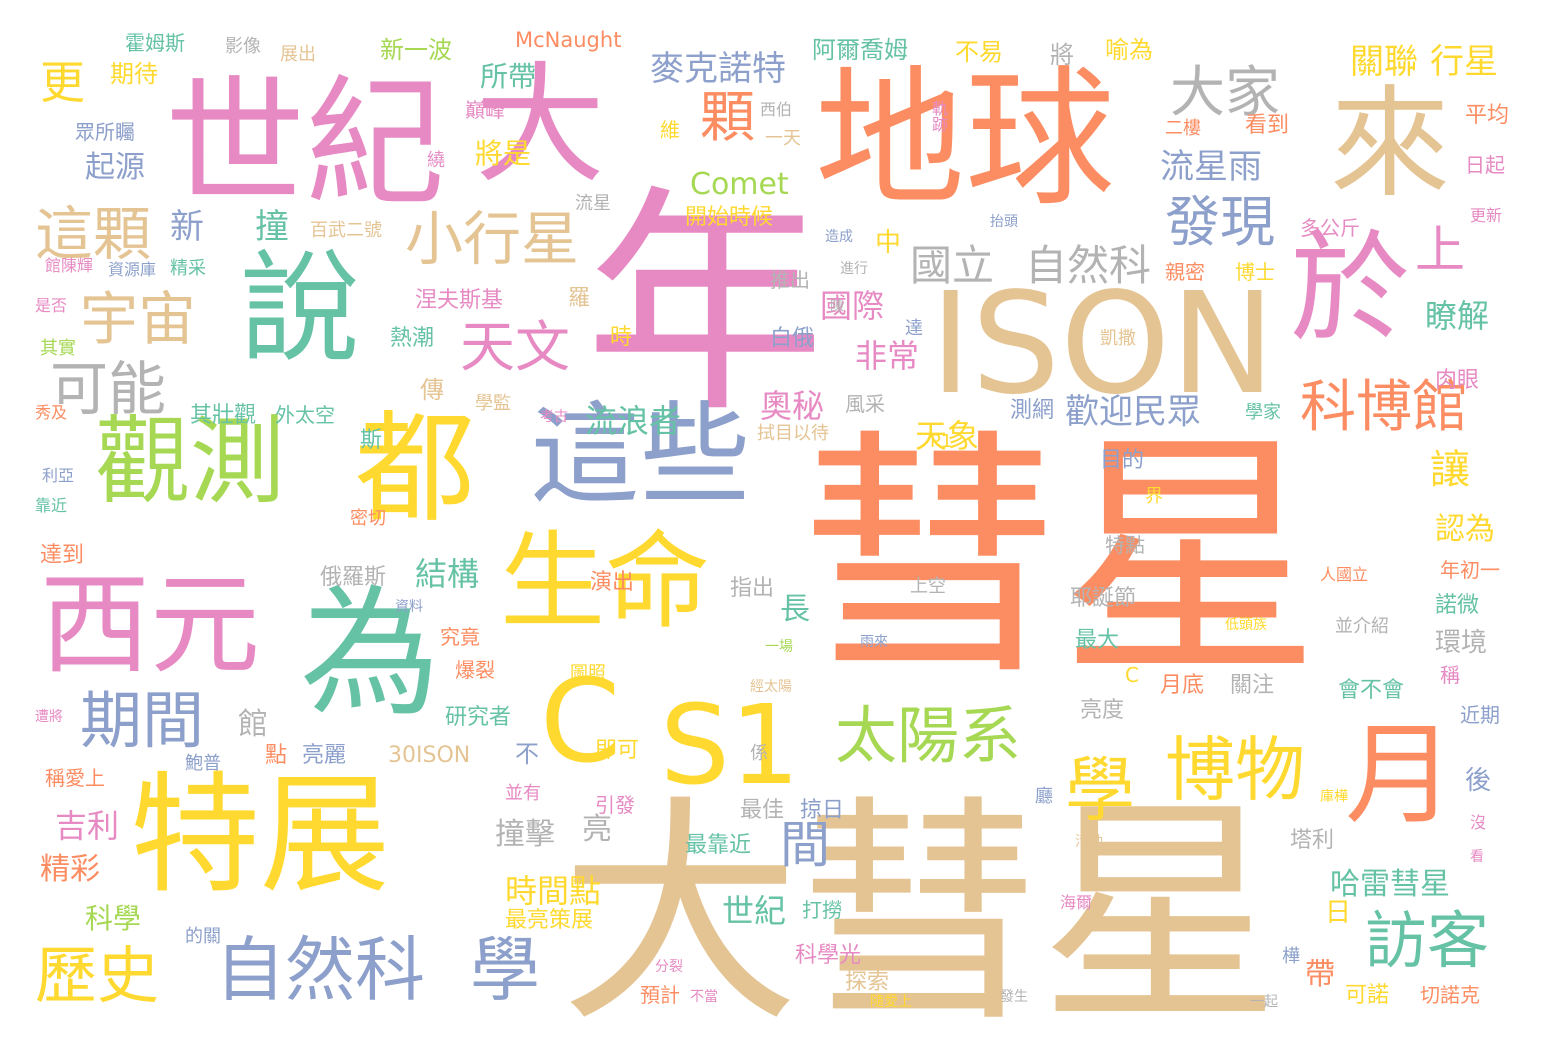 The image size is (1548, 1055). What do you see at coordinates (852, 306) in the screenshot?
I see `word-50: 國際` at bounding box center [852, 306].